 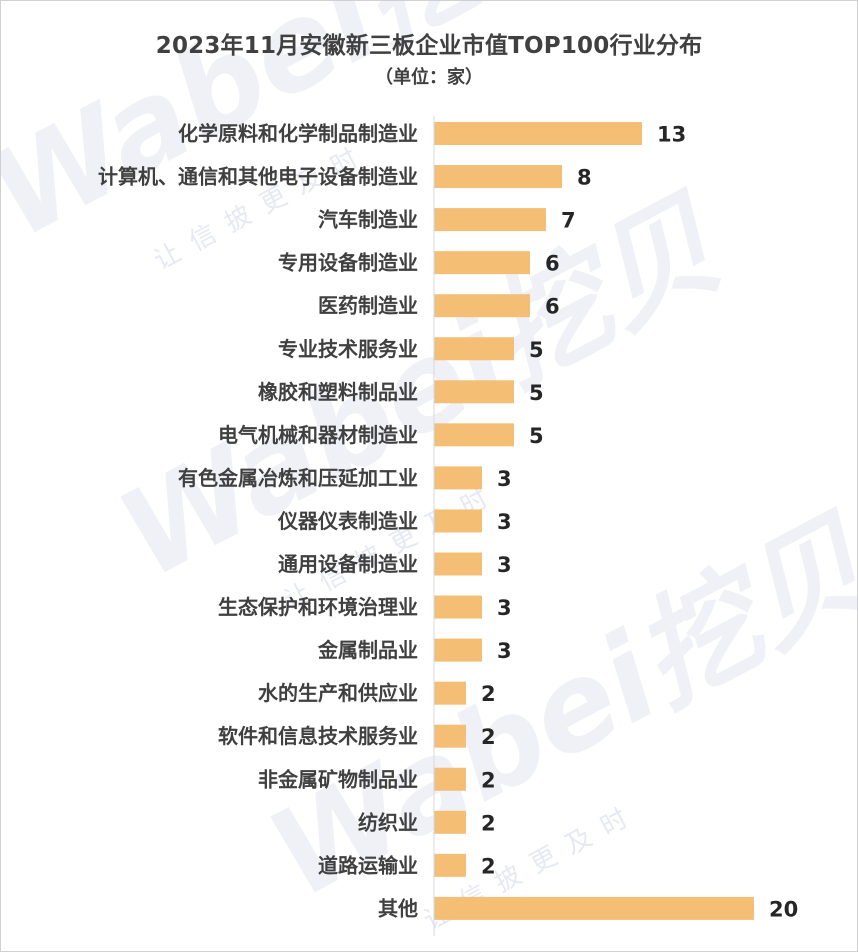 What do you see at coordinates (318, 435) in the screenshot?
I see `category-label: 电气机械和器材制造业` at bounding box center [318, 435].